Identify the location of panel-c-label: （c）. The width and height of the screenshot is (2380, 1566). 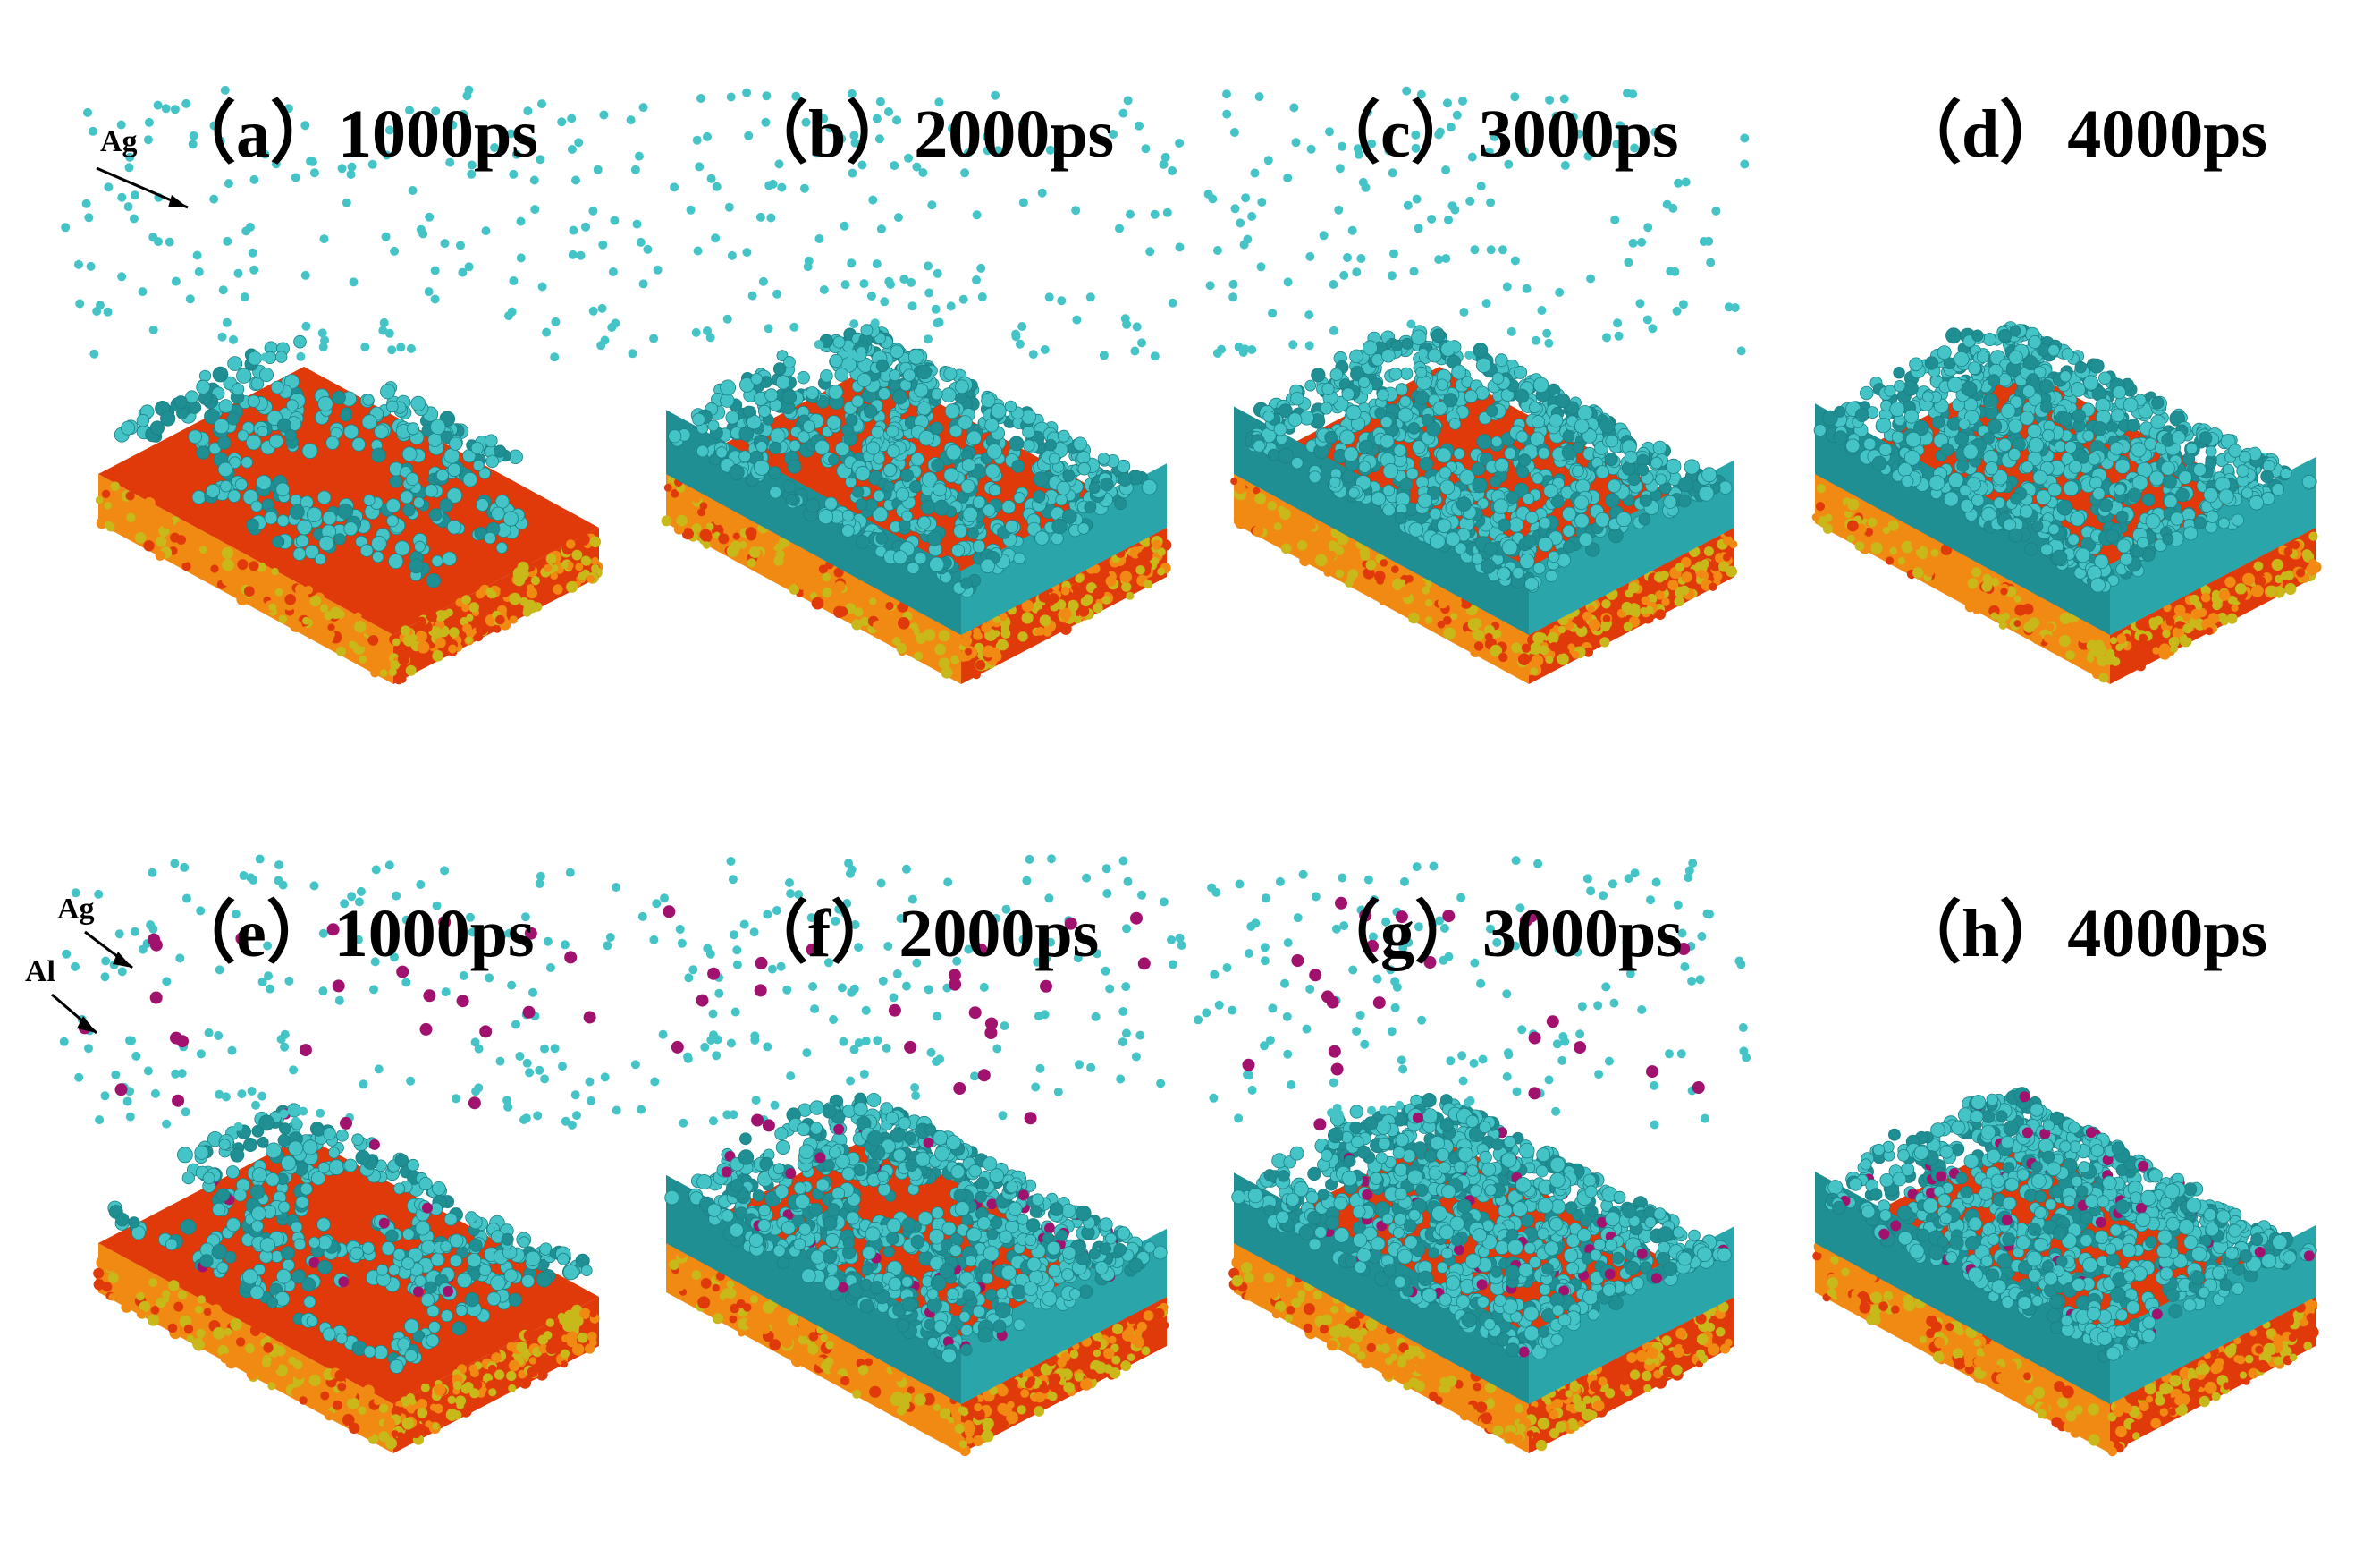
(1395, 135).